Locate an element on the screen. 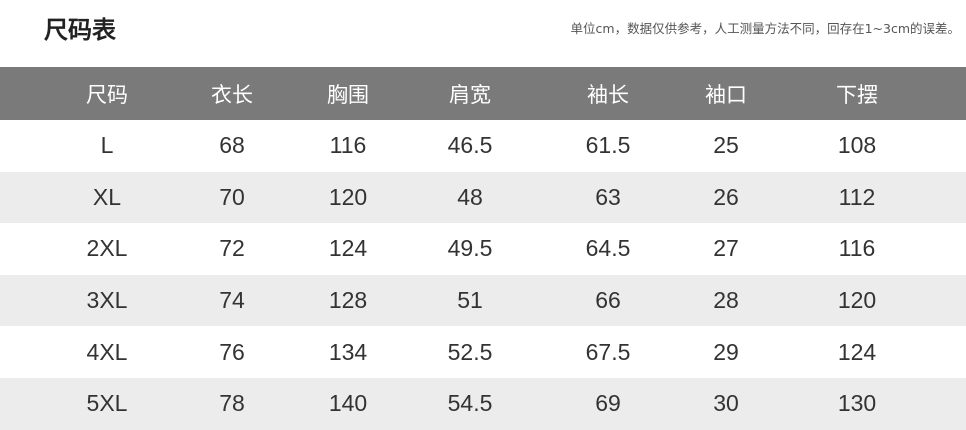 The width and height of the screenshot is (966, 430). table-cell: 78 is located at coordinates (232, 403).